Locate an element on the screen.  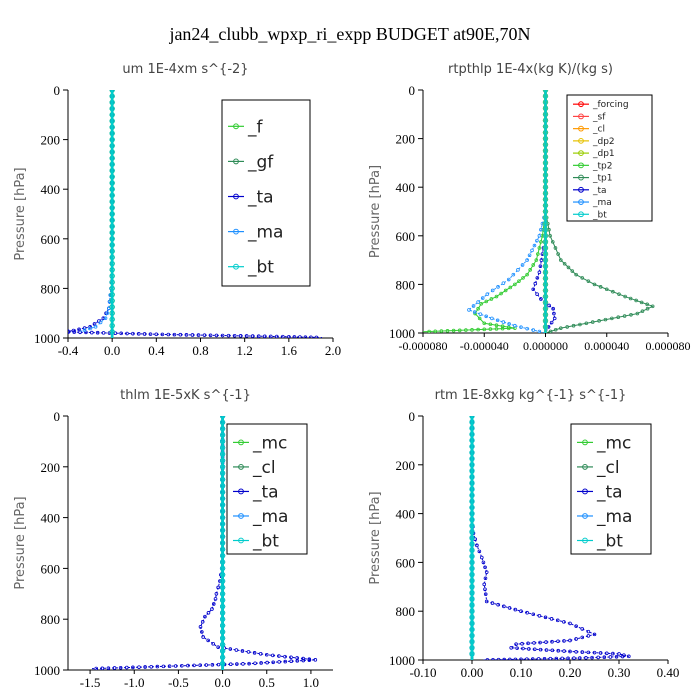
panel-title: thlm 1E-5xK s^{-1} is located at coordinates (185, 395).